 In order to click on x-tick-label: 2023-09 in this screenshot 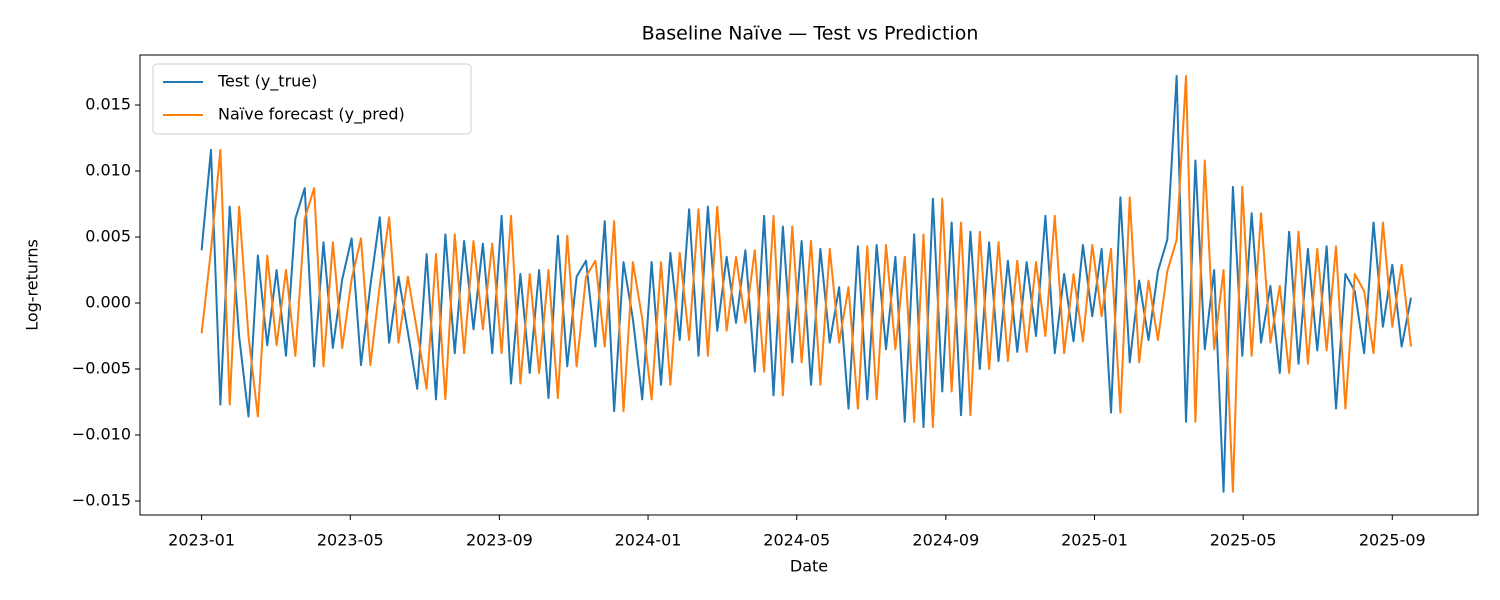, I will do `click(499, 540)`.